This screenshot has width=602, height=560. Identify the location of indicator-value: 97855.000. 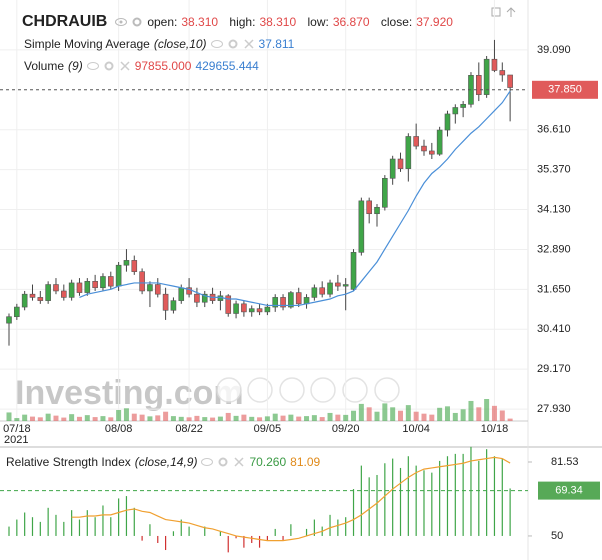
(163, 66).